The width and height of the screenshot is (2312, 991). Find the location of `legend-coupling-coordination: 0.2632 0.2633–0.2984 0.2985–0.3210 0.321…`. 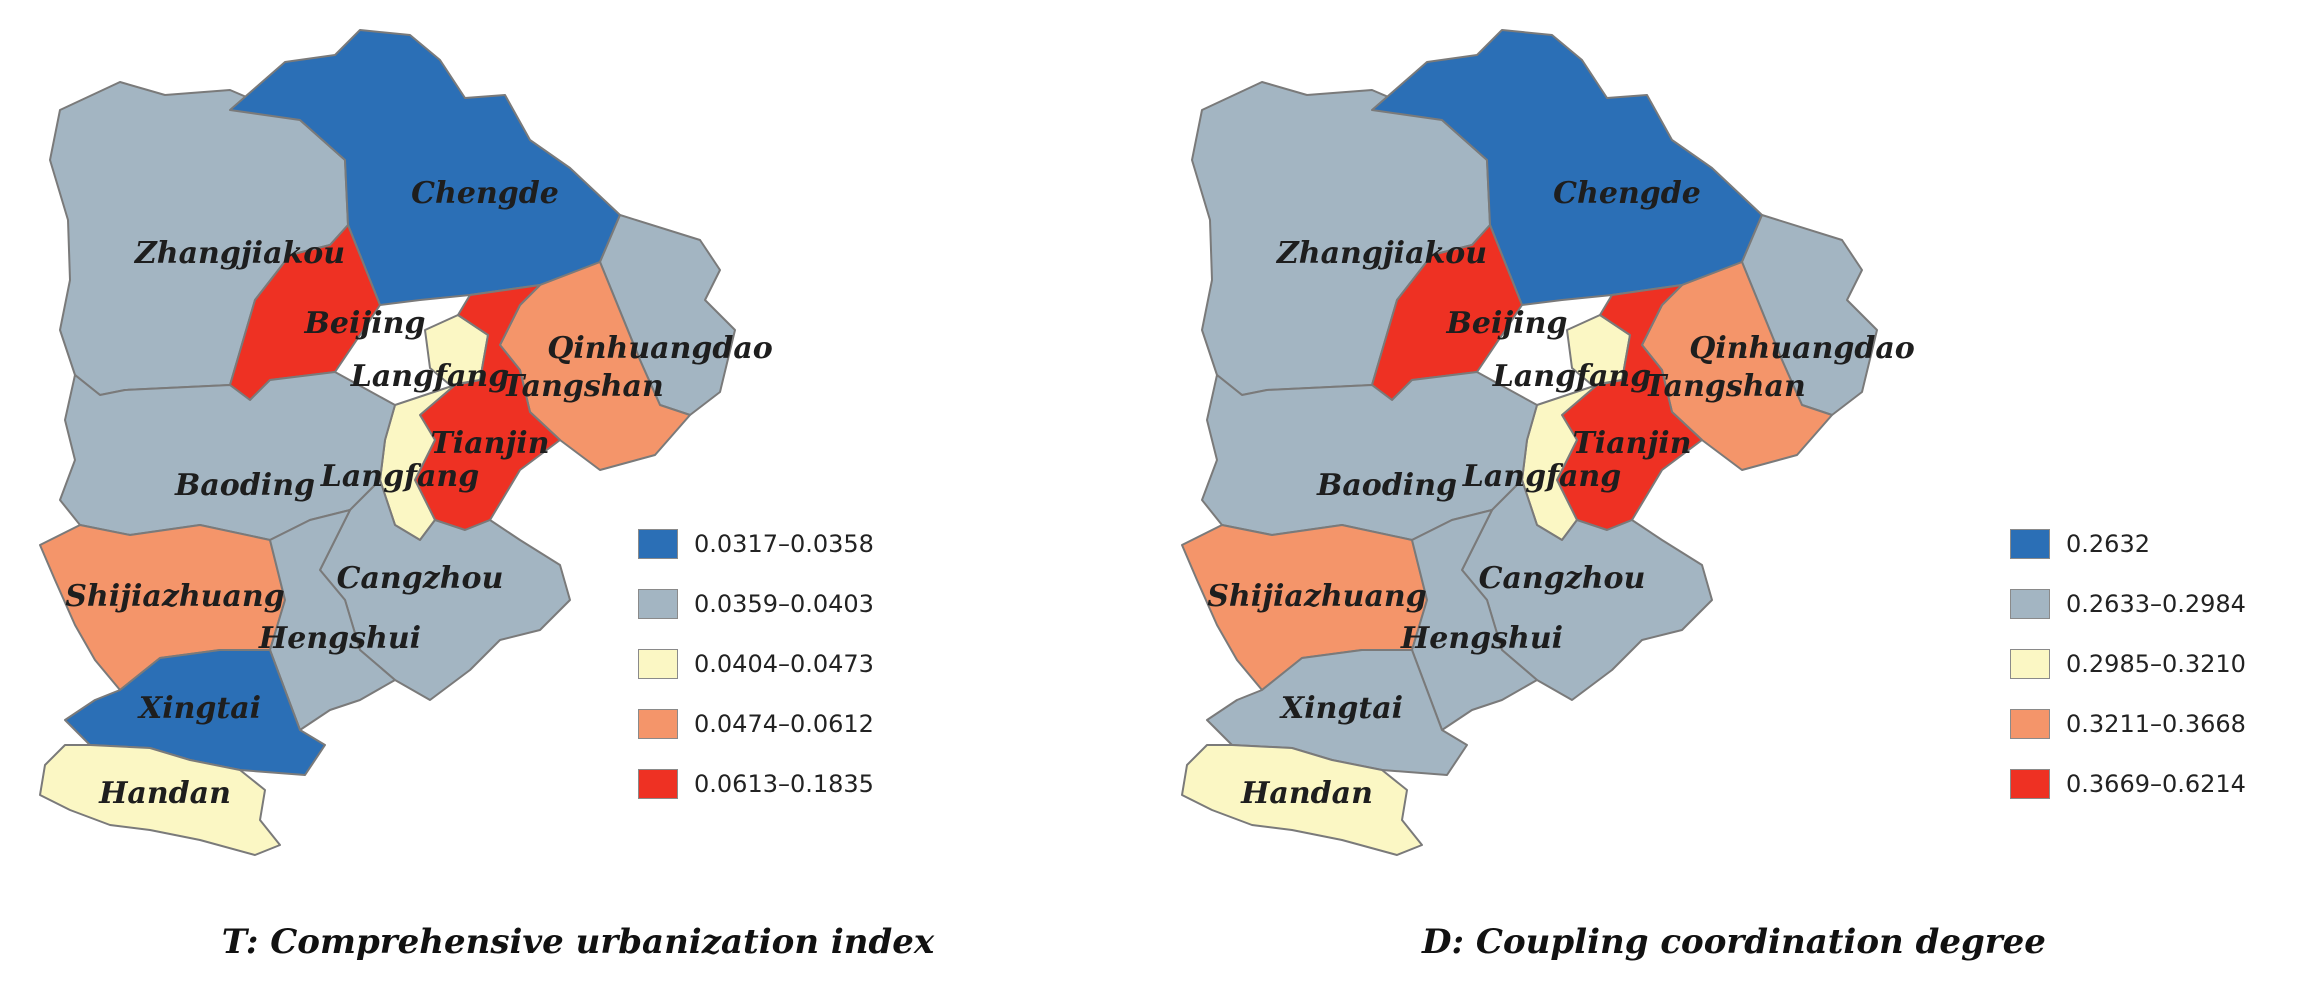

legend-coupling-coordination: 0.2632 0.2633–0.2984 0.2985–0.3210 0.321… is located at coordinates (2160, 664).